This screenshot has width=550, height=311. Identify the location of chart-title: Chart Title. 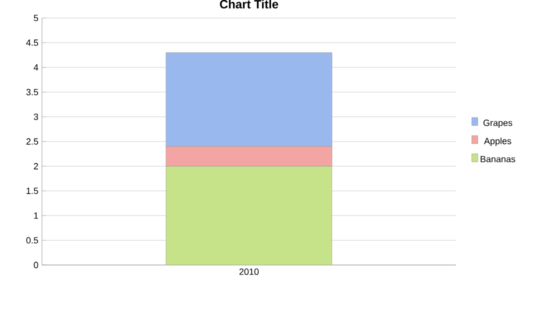
(249, 4).